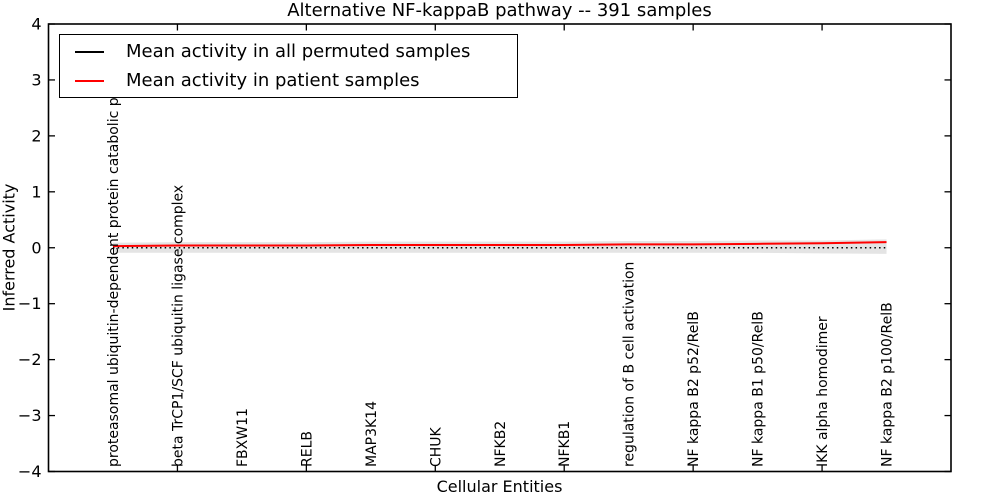 This screenshot has width=1000, height=500. What do you see at coordinates (823, 391) in the screenshot?
I see `category-label: IKK alpha homodimer` at bounding box center [823, 391].